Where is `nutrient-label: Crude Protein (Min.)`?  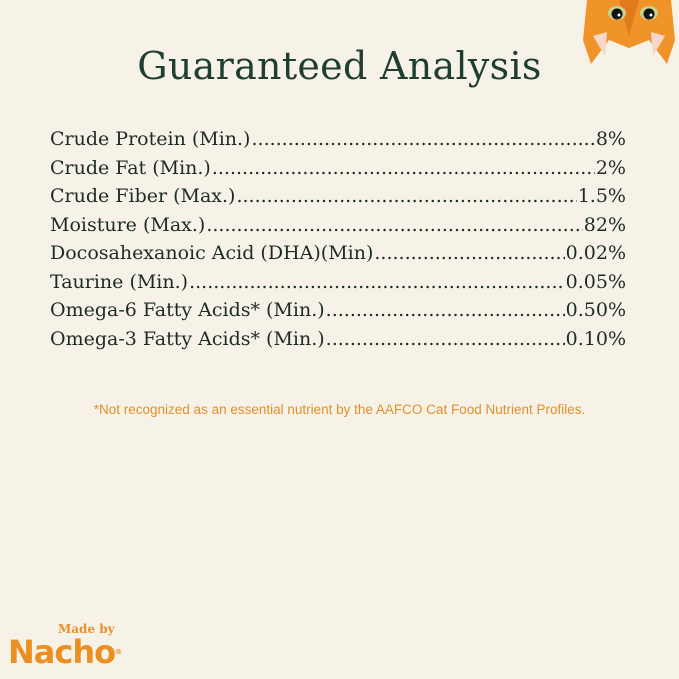
nutrient-label: Crude Protein (Min.) is located at coordinates (150, 139).